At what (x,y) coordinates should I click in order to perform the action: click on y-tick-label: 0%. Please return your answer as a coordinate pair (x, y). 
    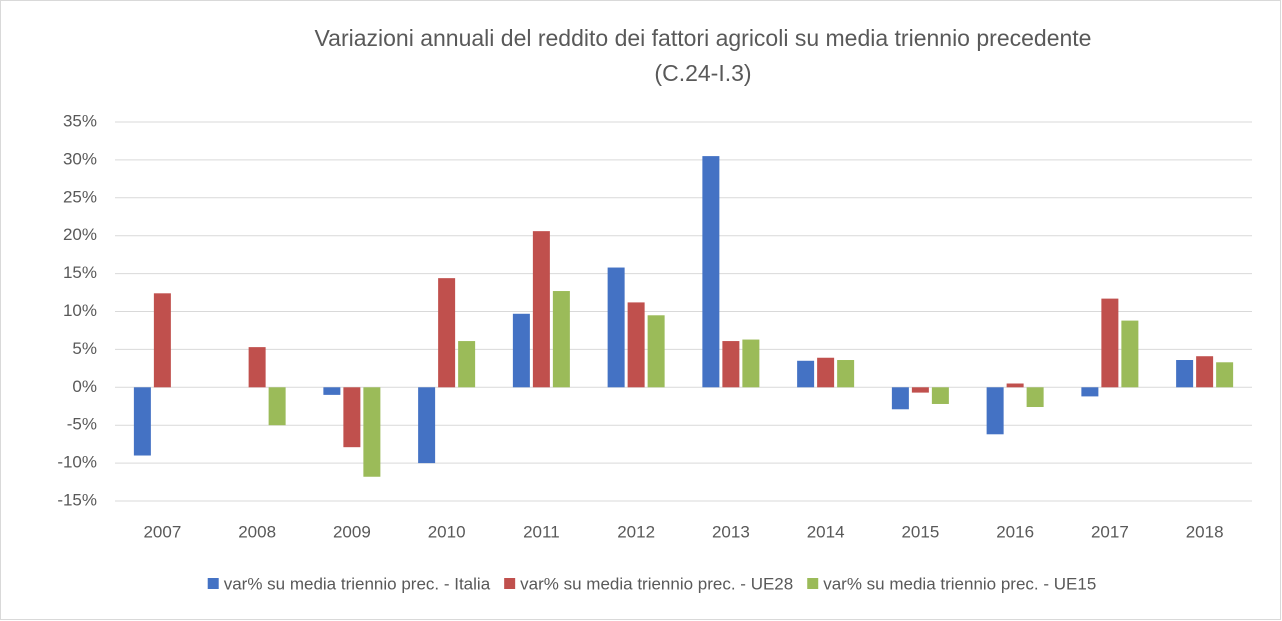
    Looking at the image, I should click on (84, 386).